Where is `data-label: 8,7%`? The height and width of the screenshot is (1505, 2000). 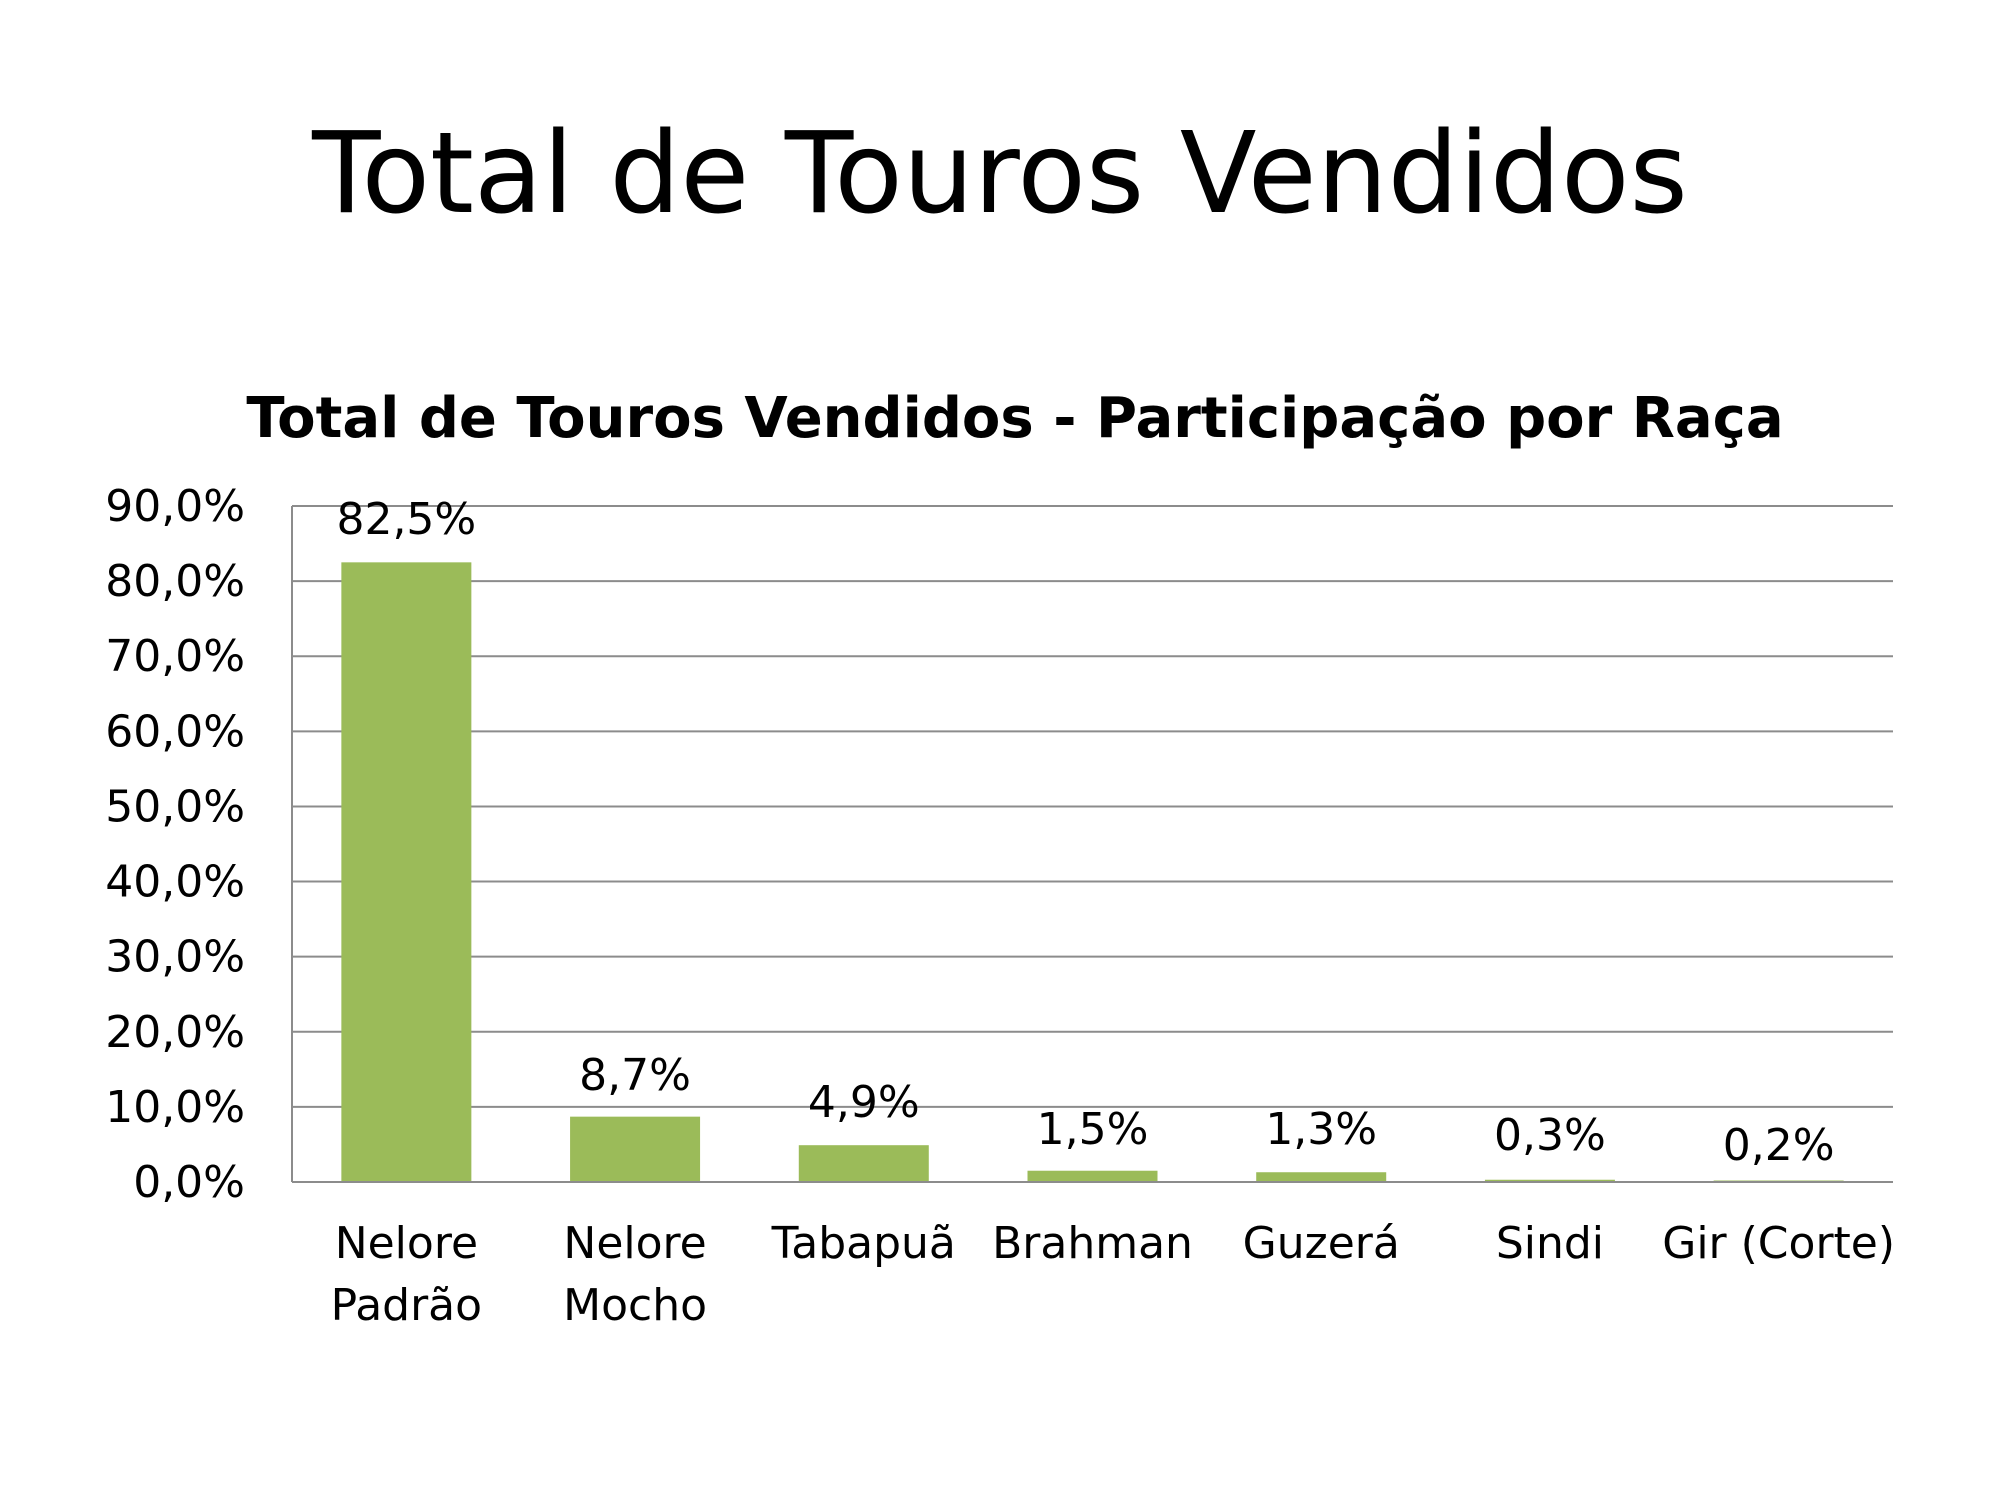
data-label: 8,7% is located at coordinates (635, 1075).